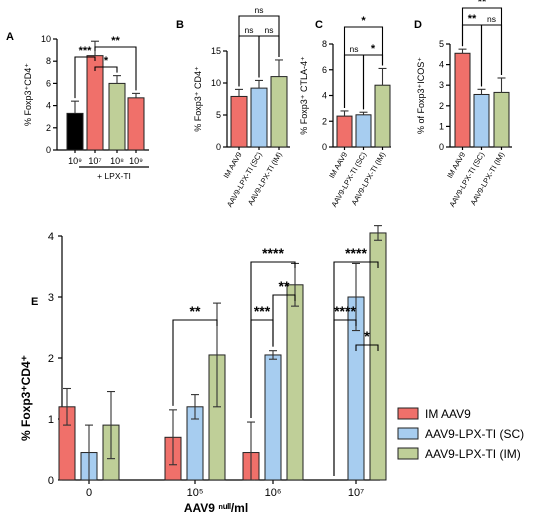 The width and height of the screenshot is (550, 529). What do you see at coordinates (324, 70) in the screenshot?
I see `y-tick-label: 6` at bounding box center [324, 70].